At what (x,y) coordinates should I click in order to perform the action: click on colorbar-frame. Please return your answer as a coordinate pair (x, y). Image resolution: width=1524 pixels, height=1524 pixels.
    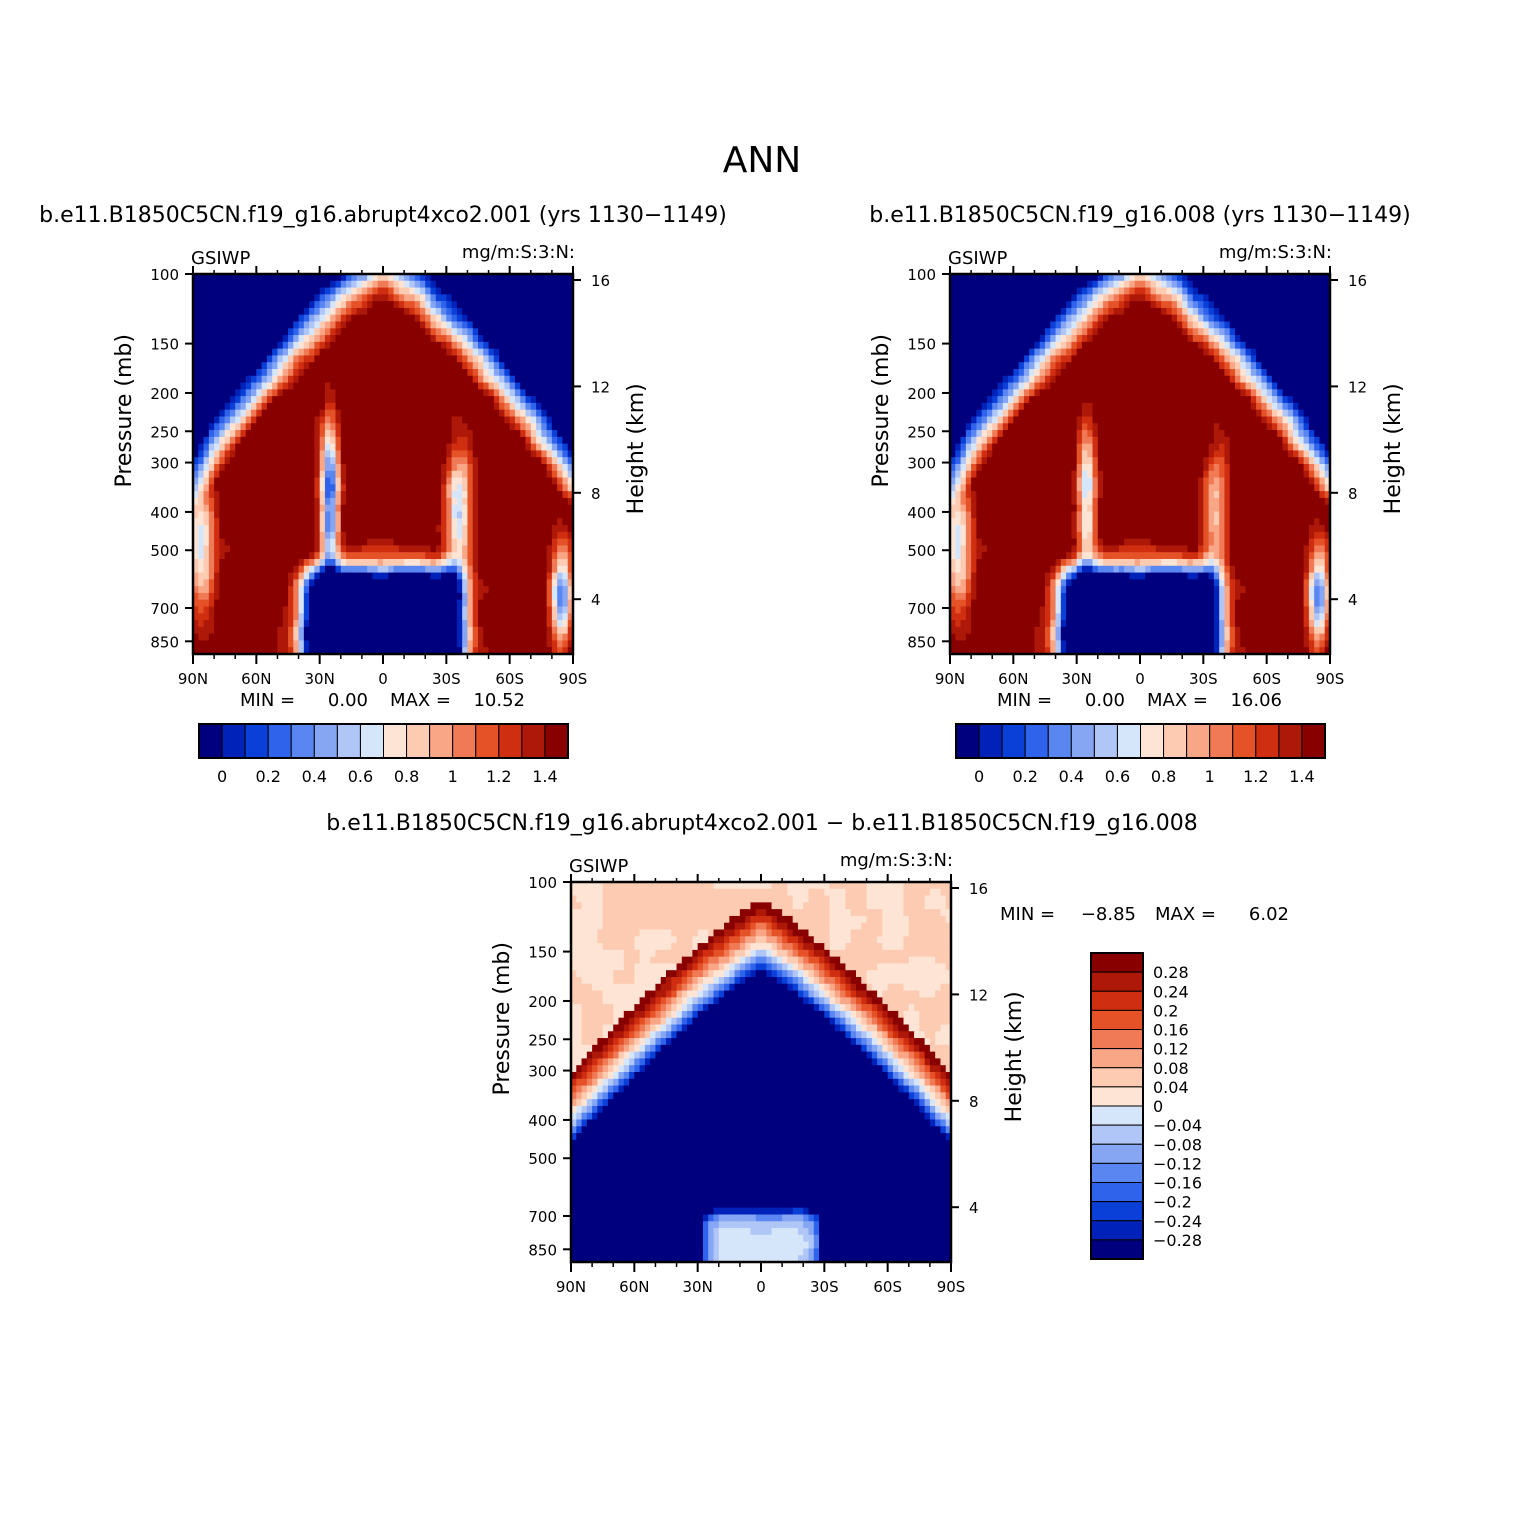
    Looking at the image, I should click on (383, 741).